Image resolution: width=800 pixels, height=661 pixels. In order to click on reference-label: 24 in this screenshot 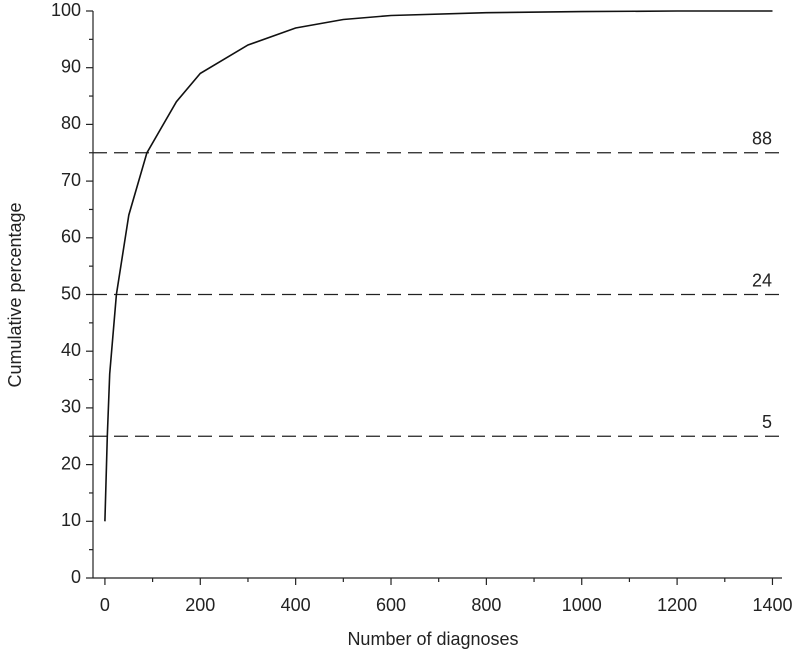, I will do `click(762, 280)`.